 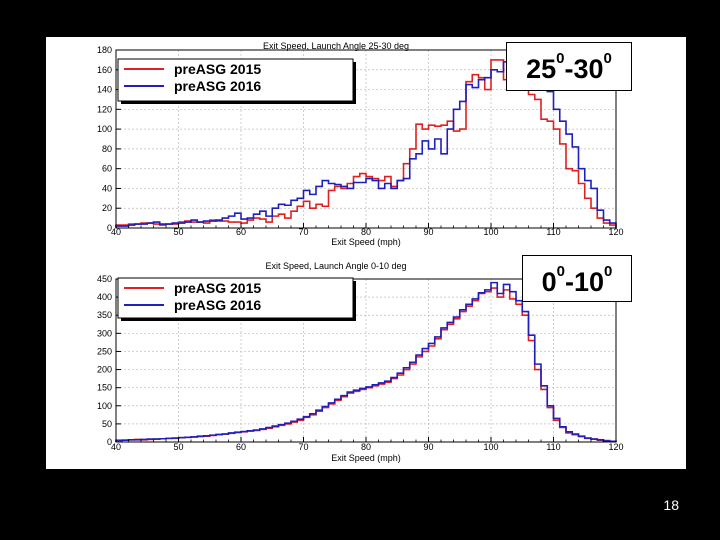 I want to click on y-tick-label: 140, so click(x=104, y=90).